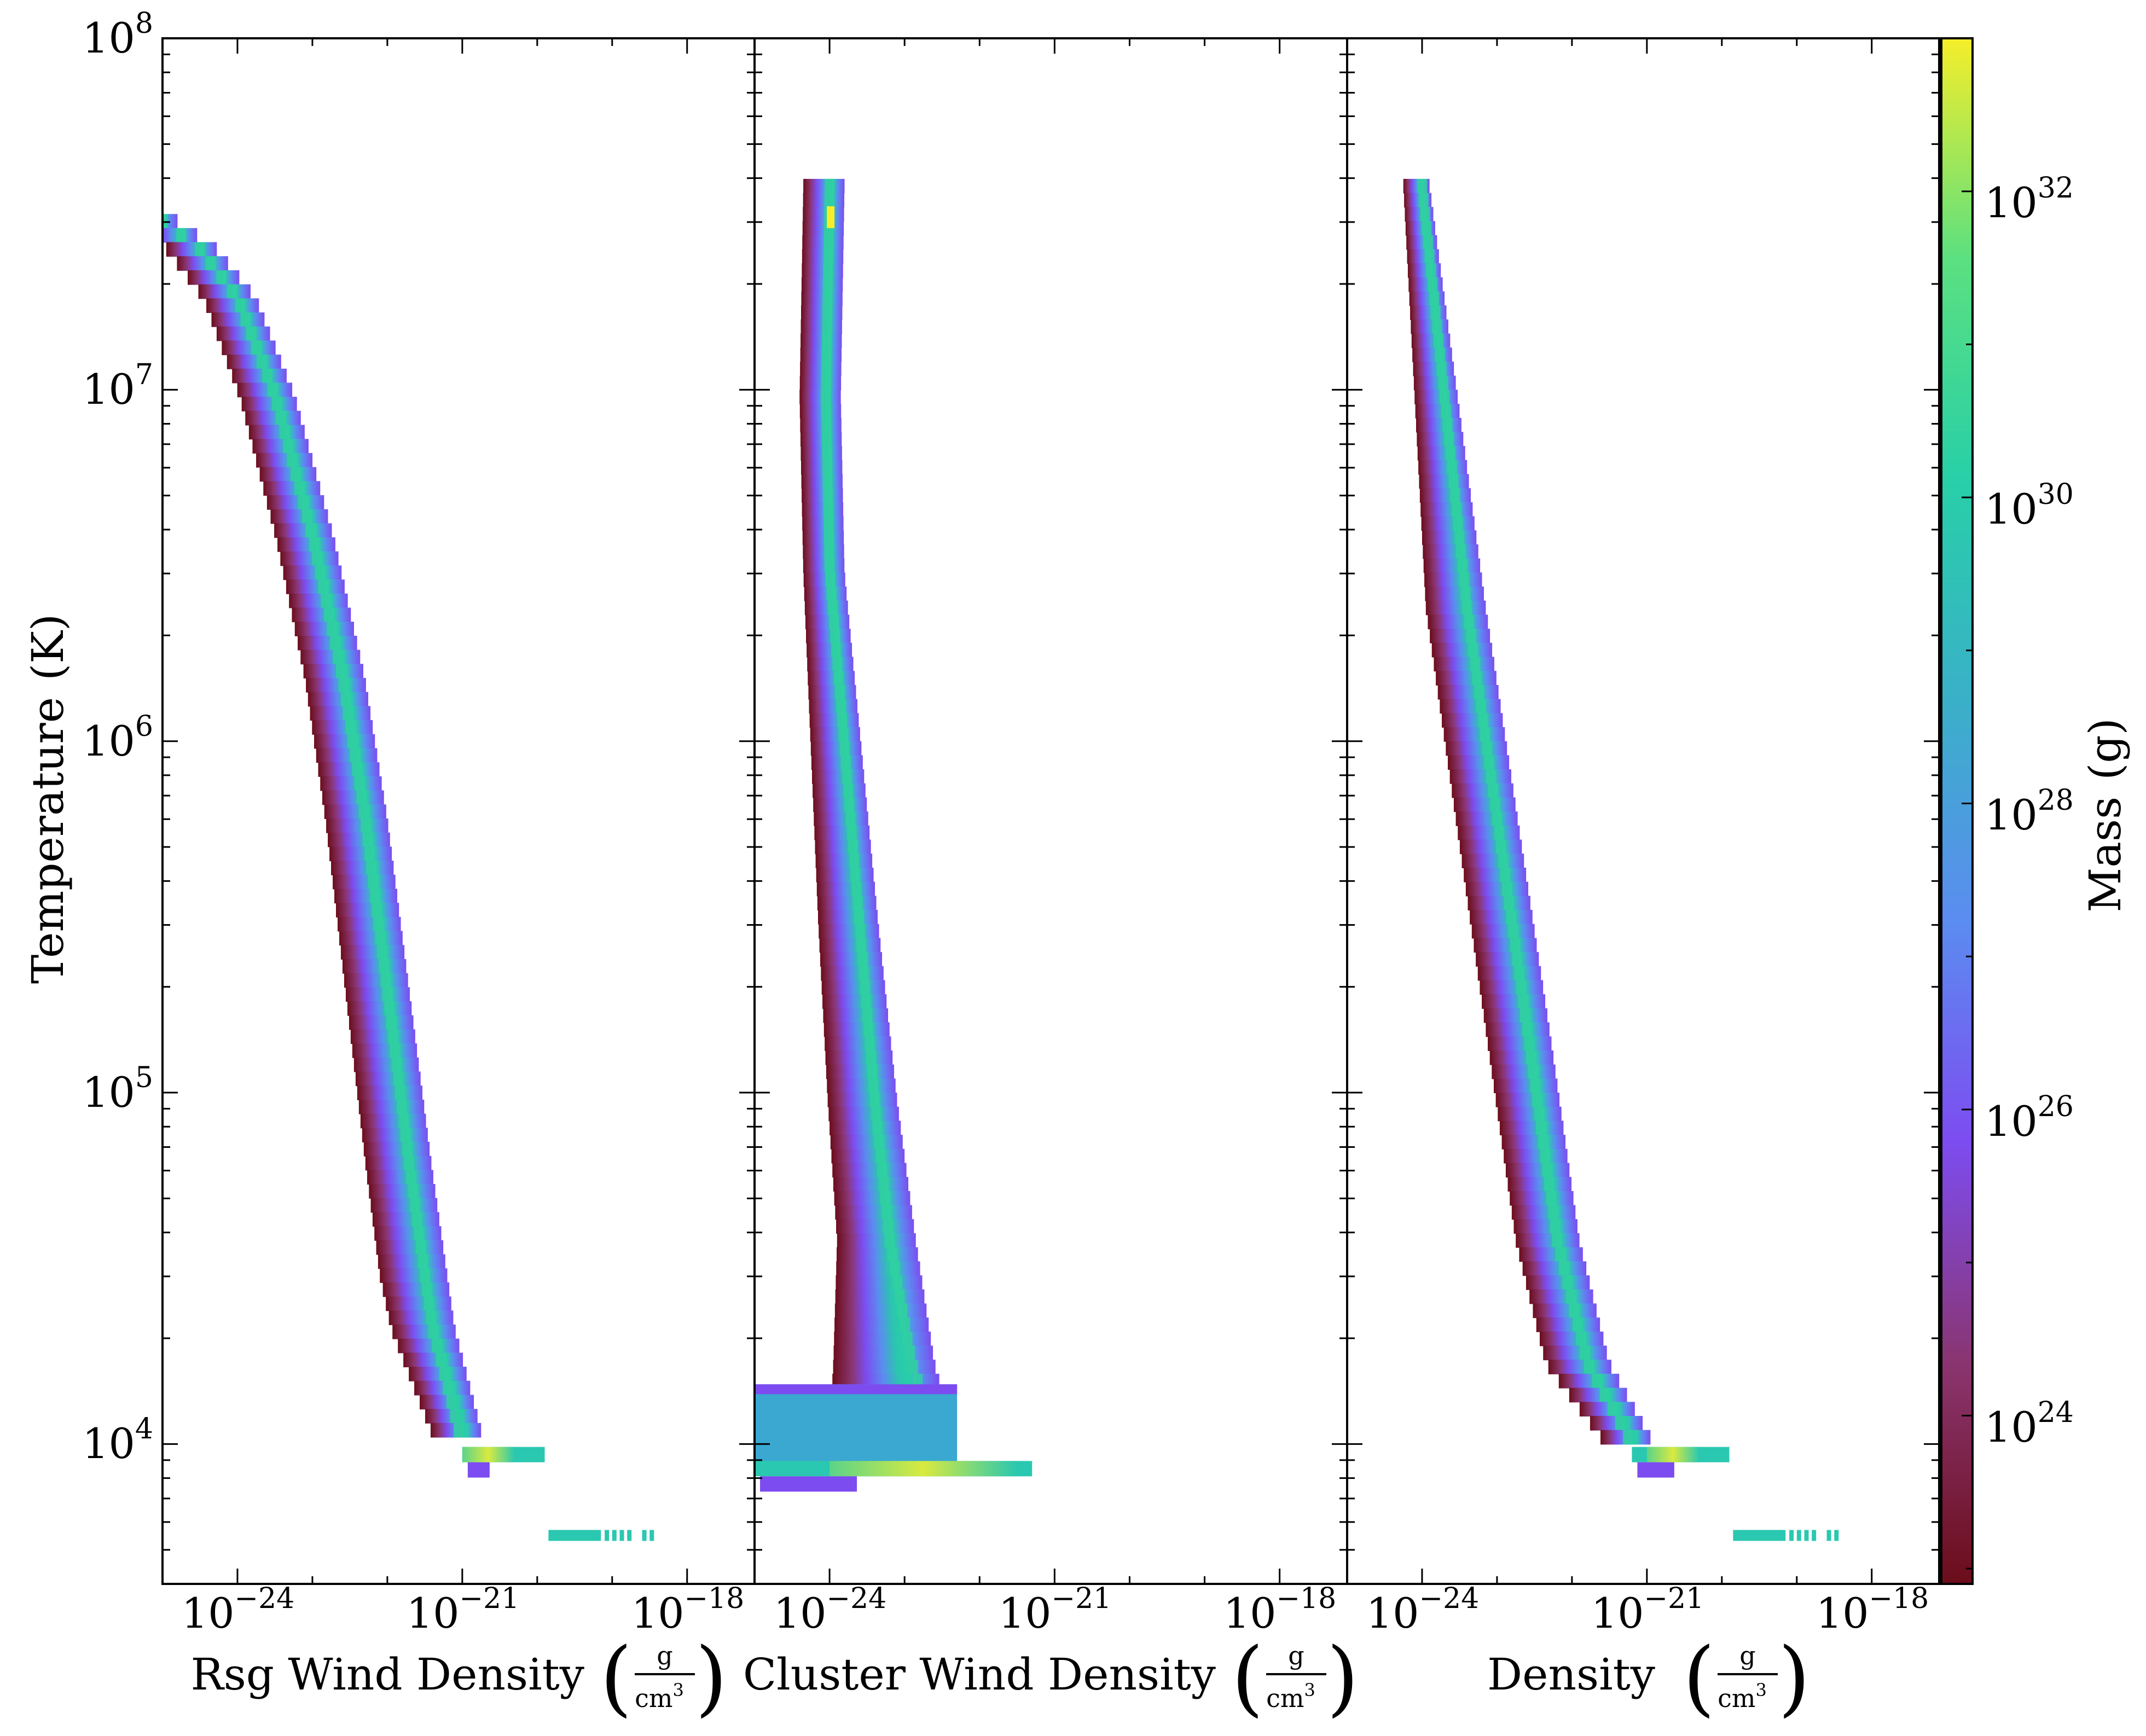  Describe the element at coordinates (1423, 1610) in the screenshot. I see `x-tick-label: 10−24` at that location.